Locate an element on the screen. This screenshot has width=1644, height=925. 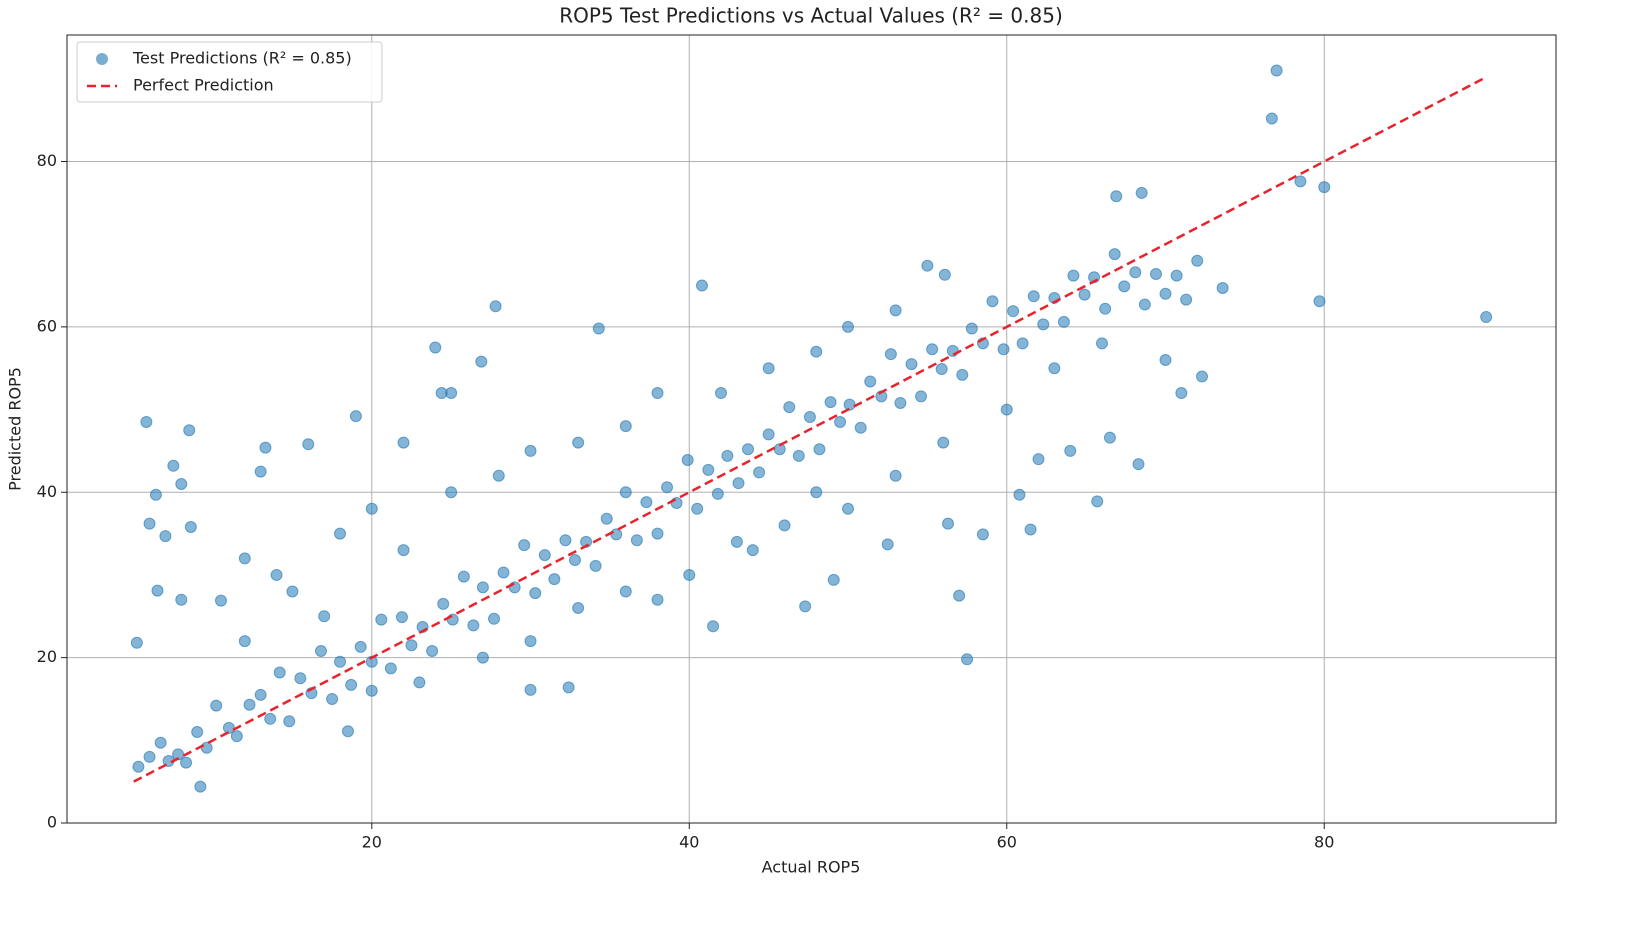
legend-label: Test Predictions (R² = 0.85) is located at coordinates (242, 58).